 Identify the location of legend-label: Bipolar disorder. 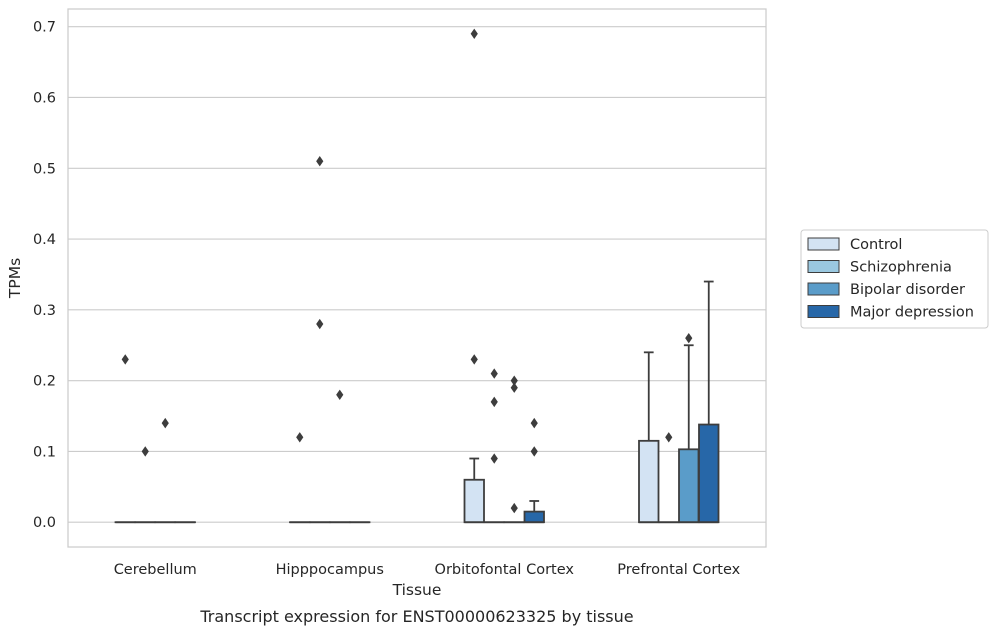
(907, 290).